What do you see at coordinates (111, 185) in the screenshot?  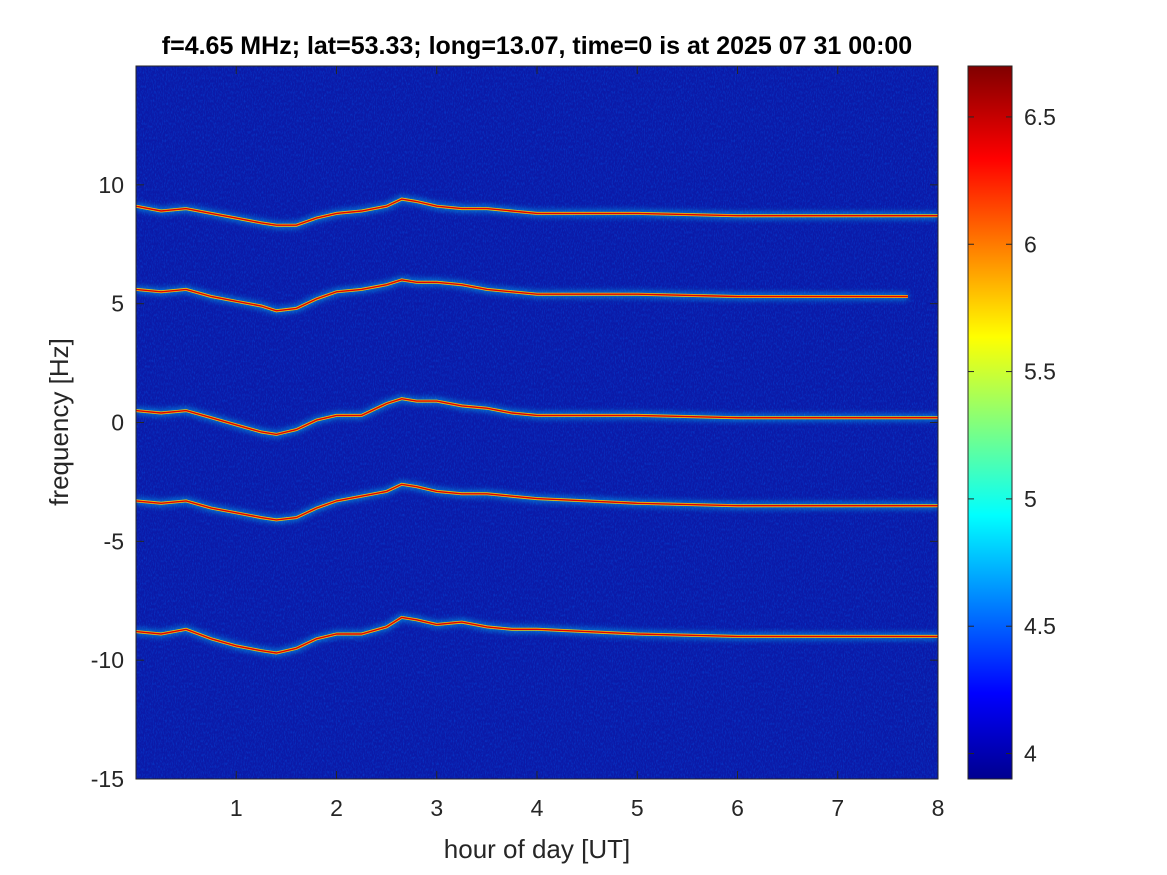 I see `y-tick-label: 10` at bounding box center [111, 185].